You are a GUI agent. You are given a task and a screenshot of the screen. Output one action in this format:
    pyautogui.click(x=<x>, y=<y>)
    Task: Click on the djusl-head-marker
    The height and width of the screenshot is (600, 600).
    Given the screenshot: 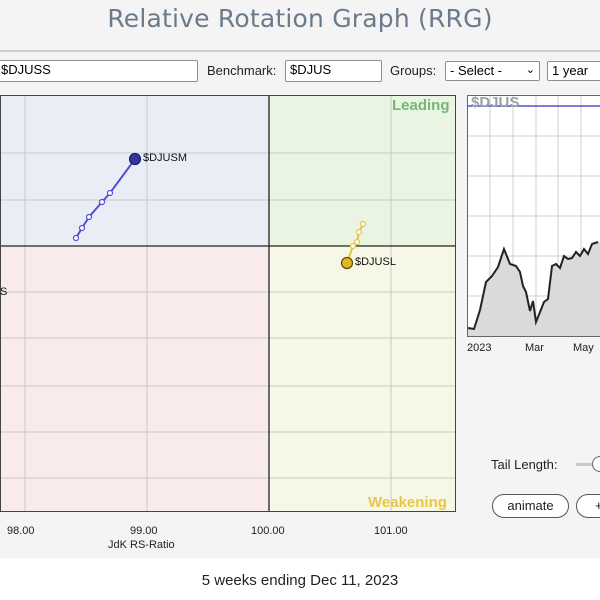 What is the action you would take?
    pyautogui.click(x=347, y=263)
    